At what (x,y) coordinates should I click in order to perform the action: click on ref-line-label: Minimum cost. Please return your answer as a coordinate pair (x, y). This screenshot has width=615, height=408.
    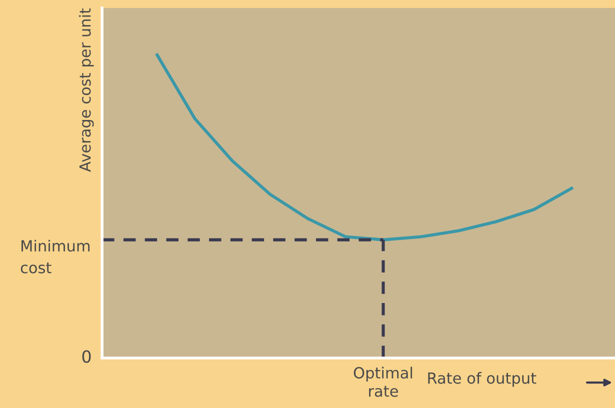
    Looking at the image, I should click on (55, 257).